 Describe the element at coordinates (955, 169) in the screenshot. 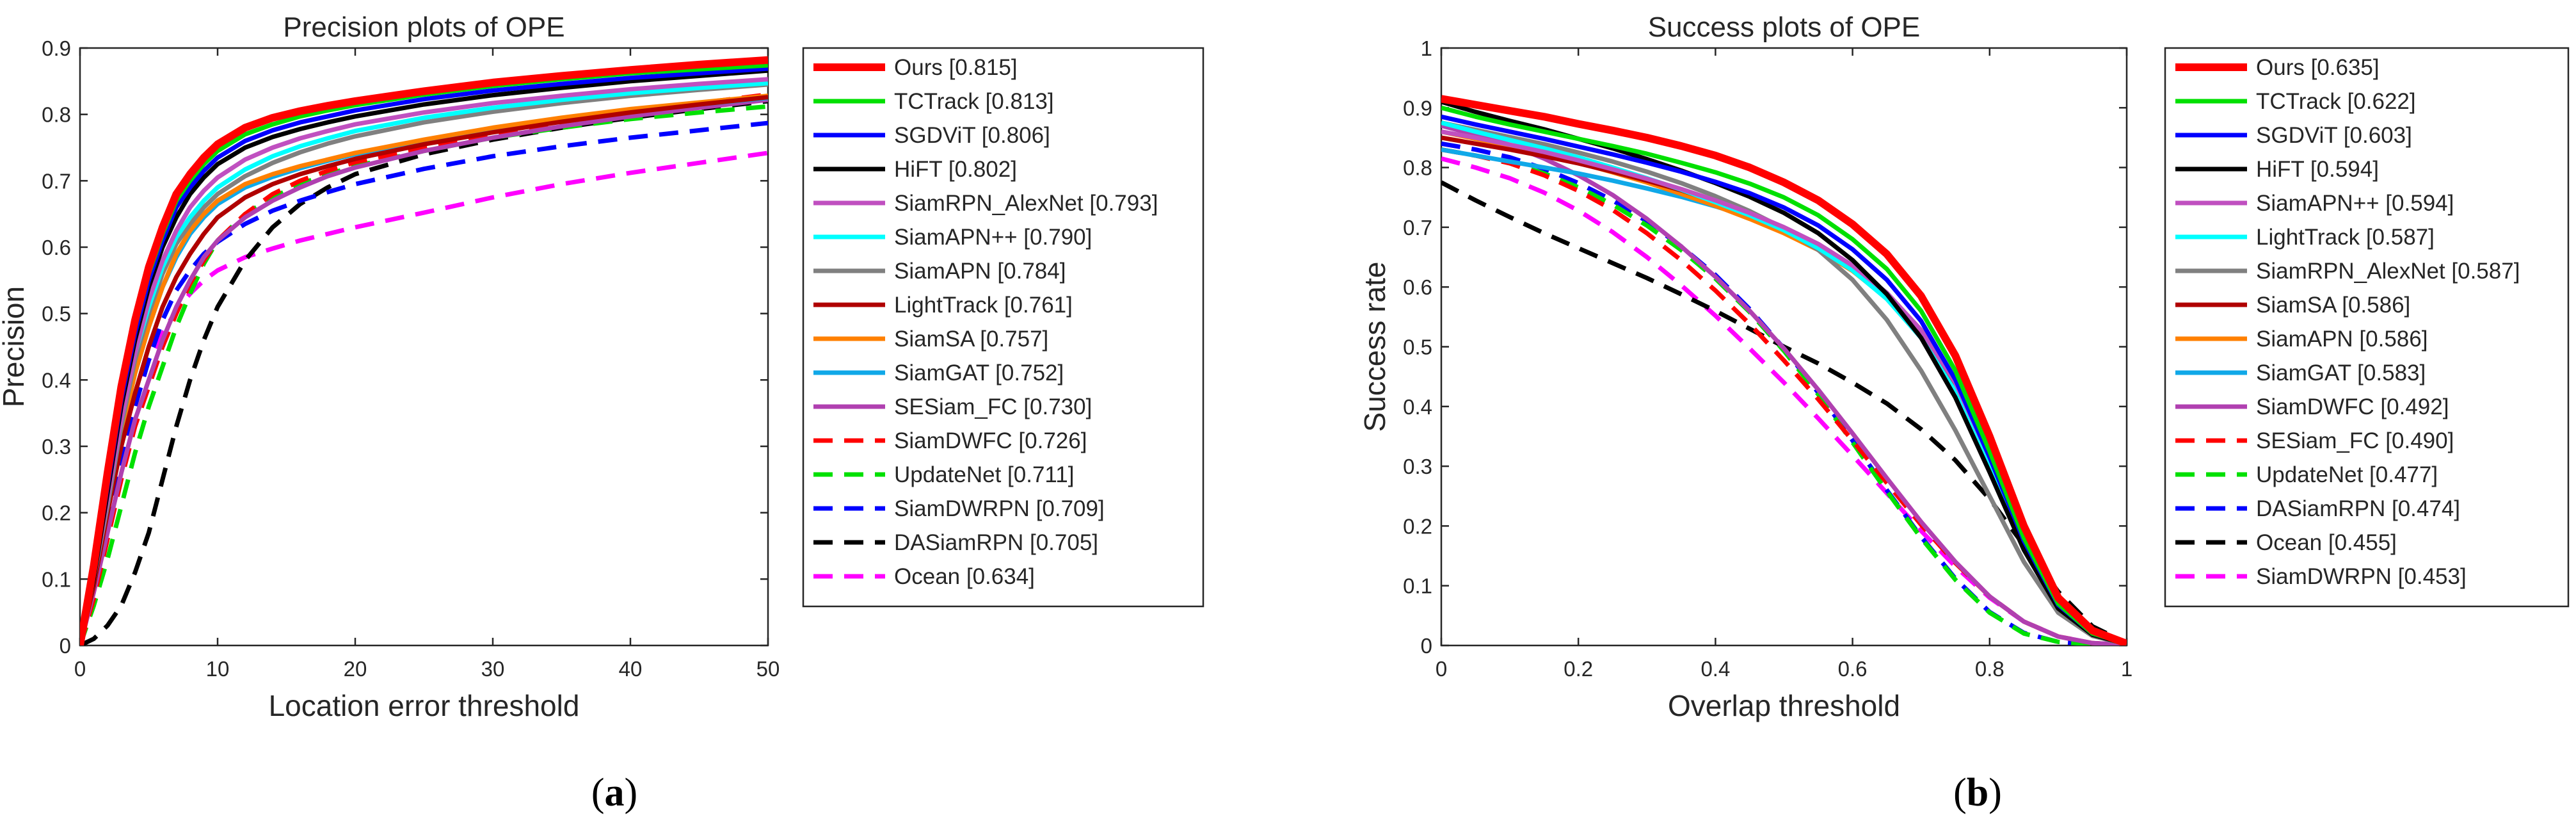

I see `legend-label: HiFT [0.802]` at that location.